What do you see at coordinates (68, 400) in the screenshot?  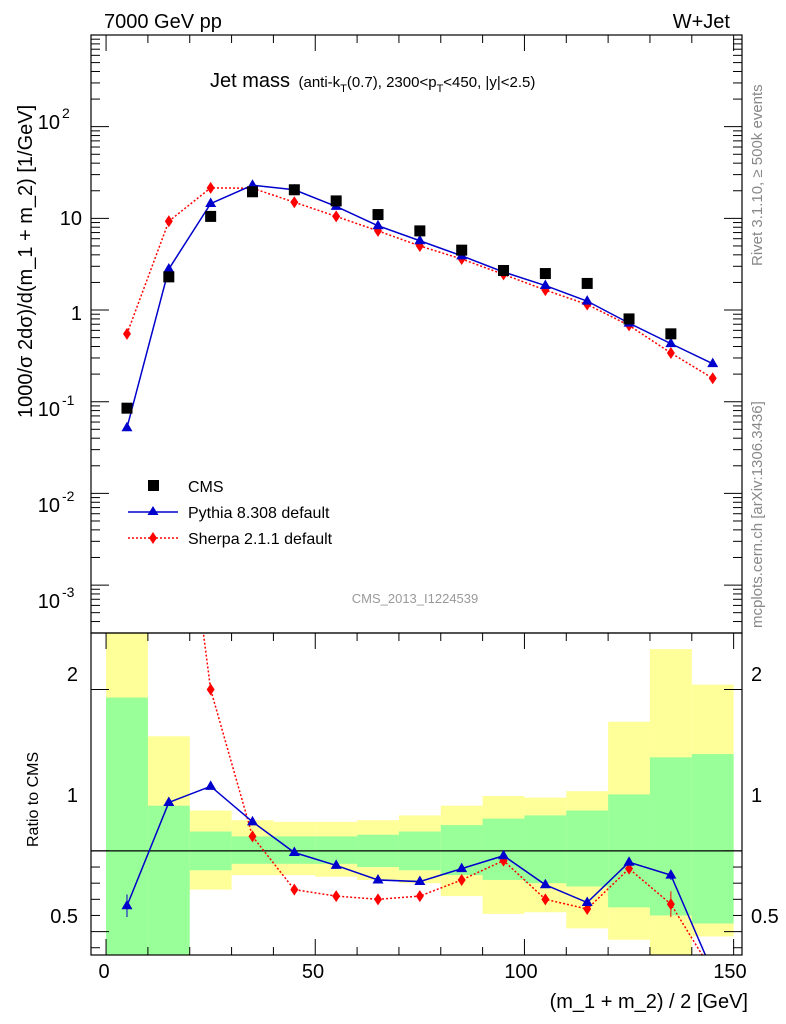 I see `y-tick-exponent: -1` at bounding box center [68, 400].